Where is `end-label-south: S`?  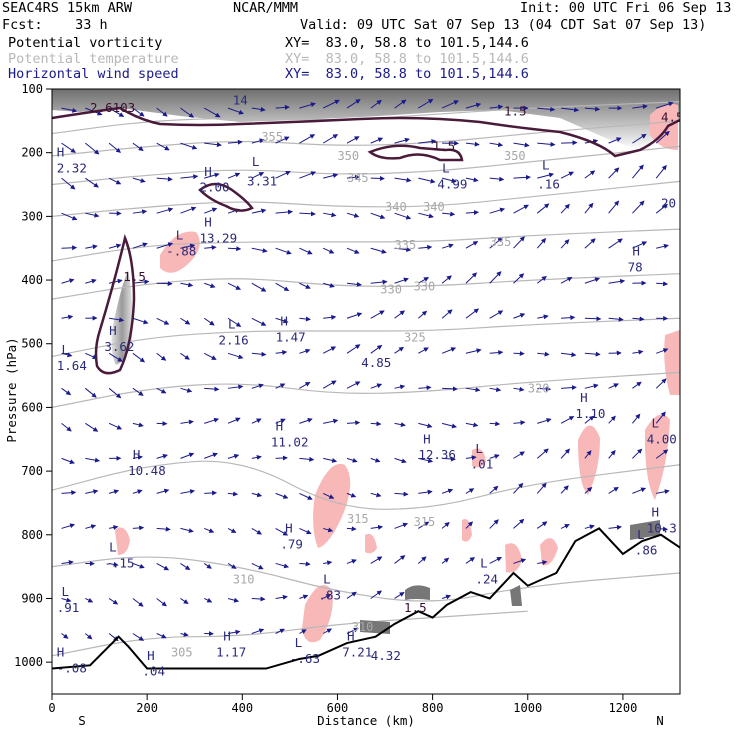
end-label-south: S is located at coordinates (82, 720).